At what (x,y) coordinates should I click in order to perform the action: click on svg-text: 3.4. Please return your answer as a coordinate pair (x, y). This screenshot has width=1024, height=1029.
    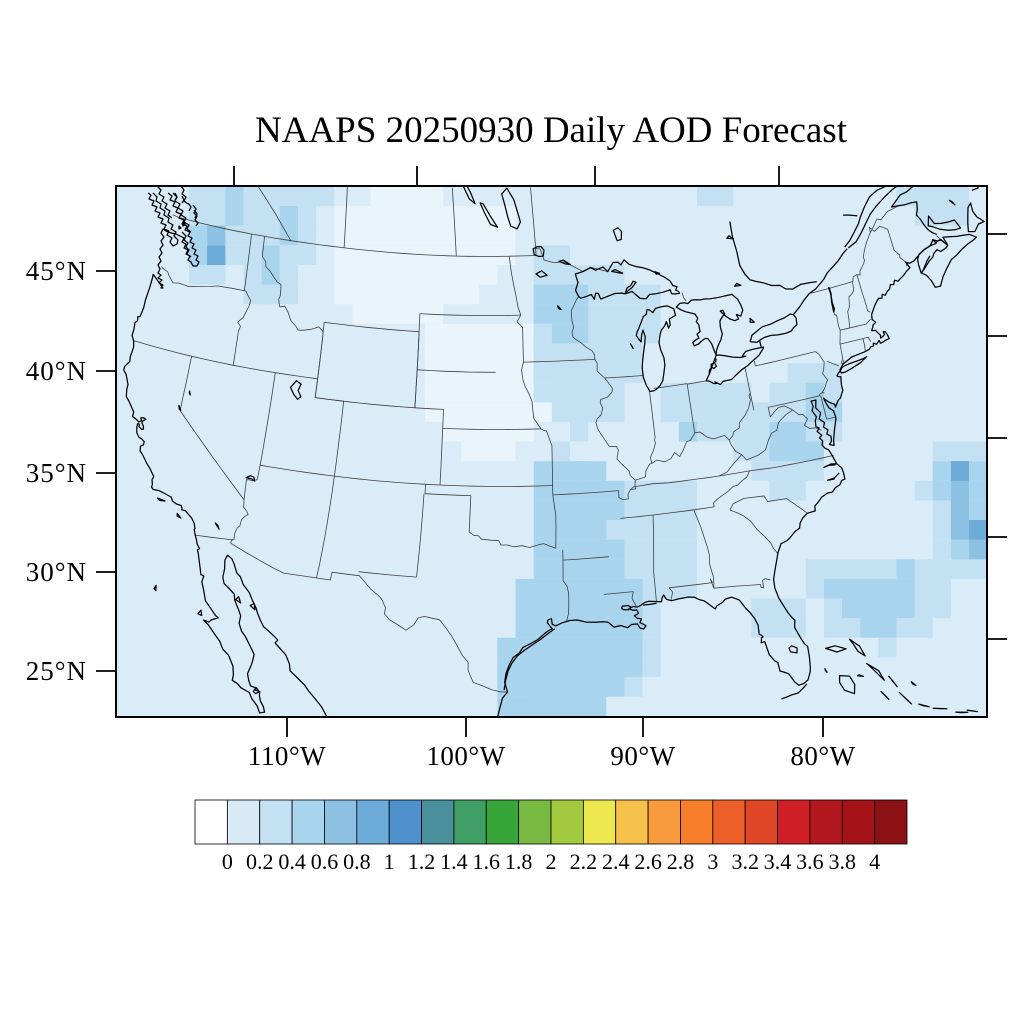
    Looking at the image, I should click on (778, 861).